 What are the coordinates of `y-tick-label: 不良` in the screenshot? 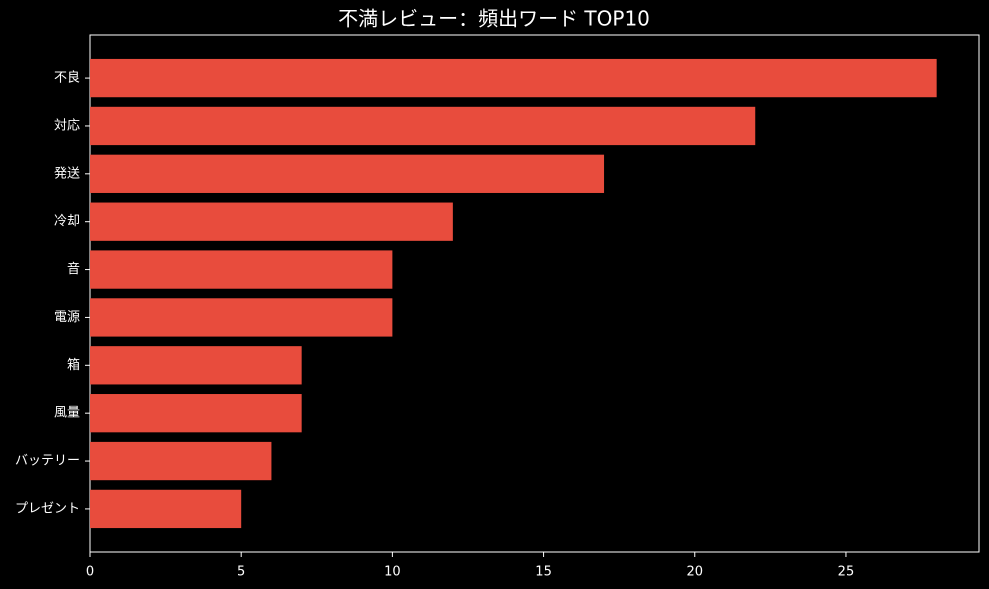 It's located at (67, 78).